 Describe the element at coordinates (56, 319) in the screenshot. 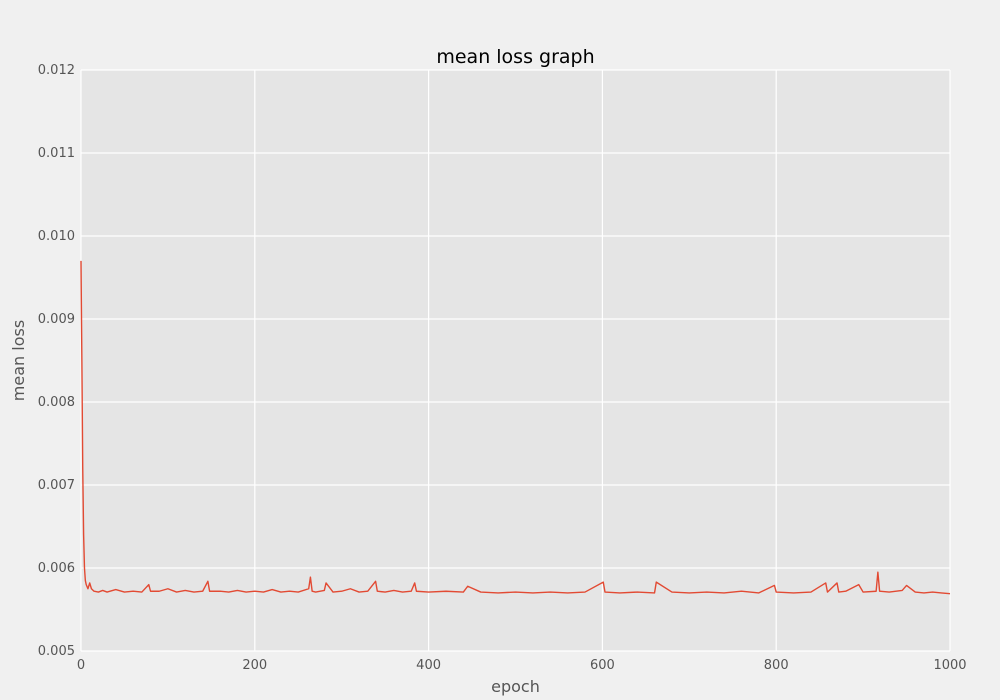

I see `y-tick-label: 0.009` at that location.